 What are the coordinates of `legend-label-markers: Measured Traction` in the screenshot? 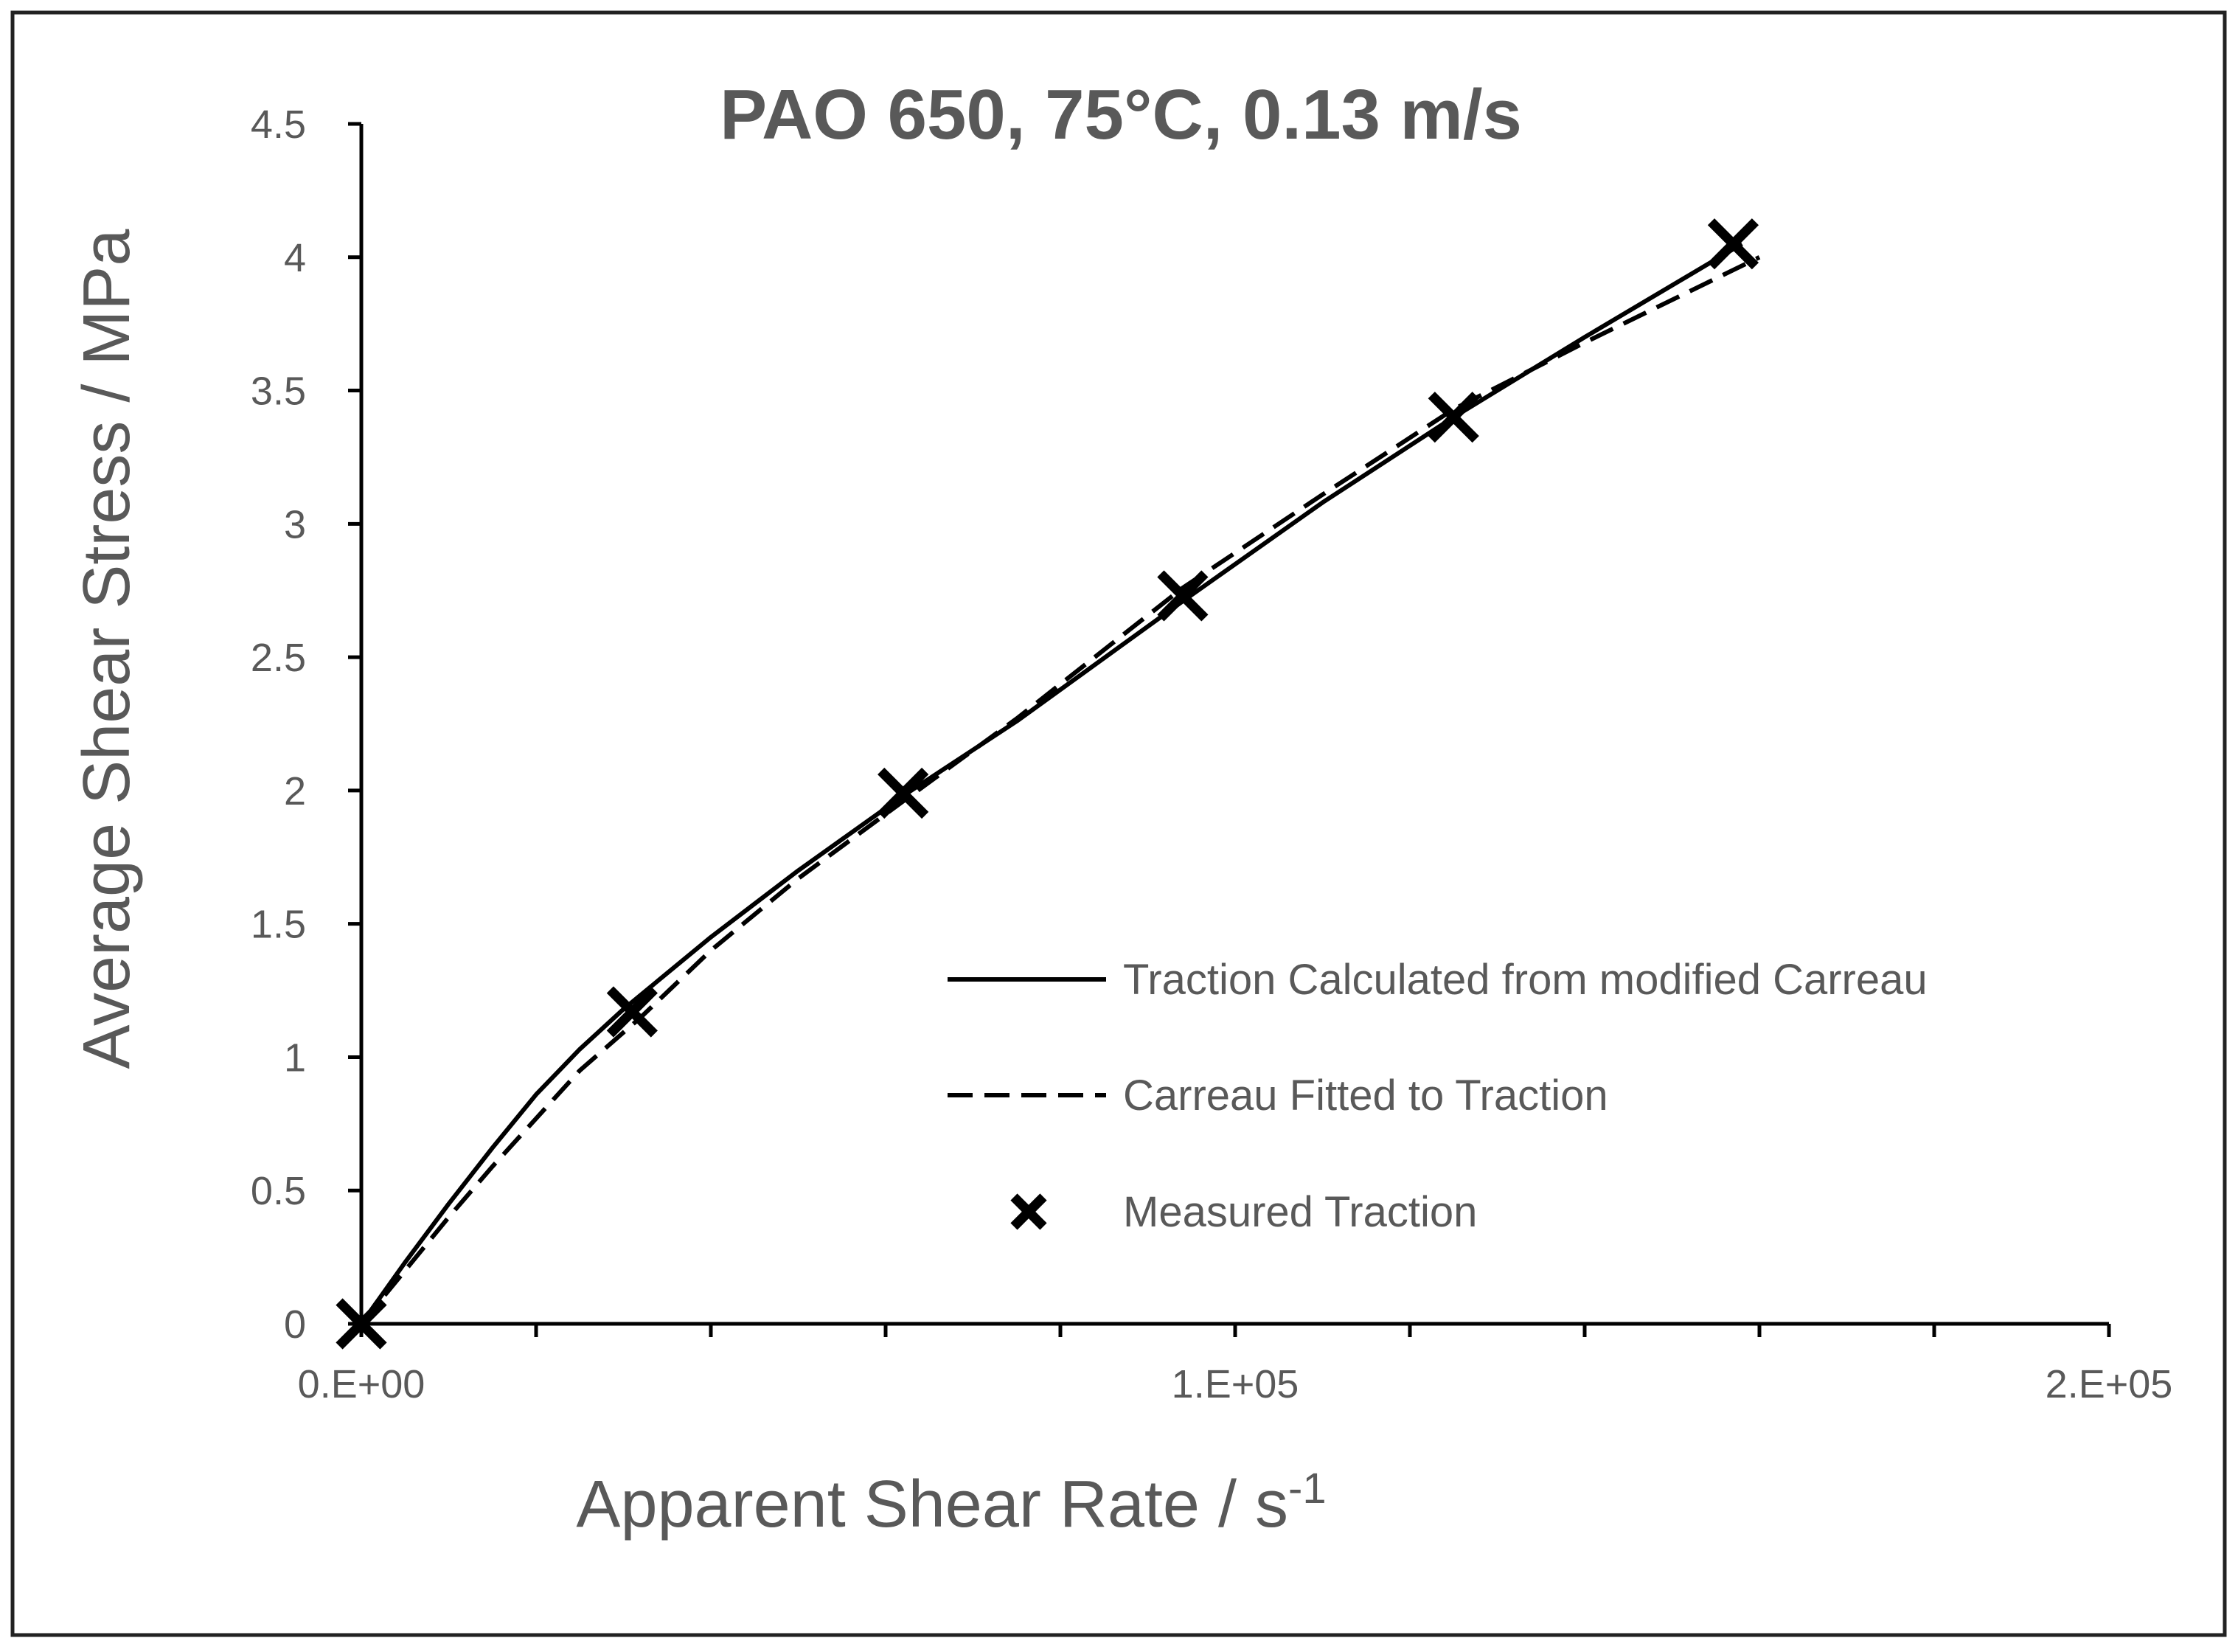 It's located at (1300, 1212).